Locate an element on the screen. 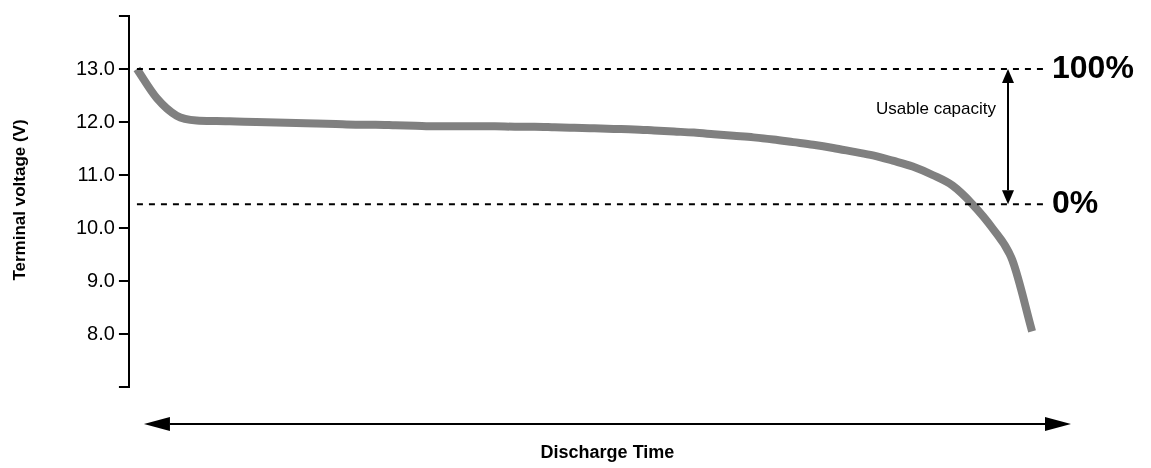  x-axis-title: Discharge Time is located at coordinates (607, 452).